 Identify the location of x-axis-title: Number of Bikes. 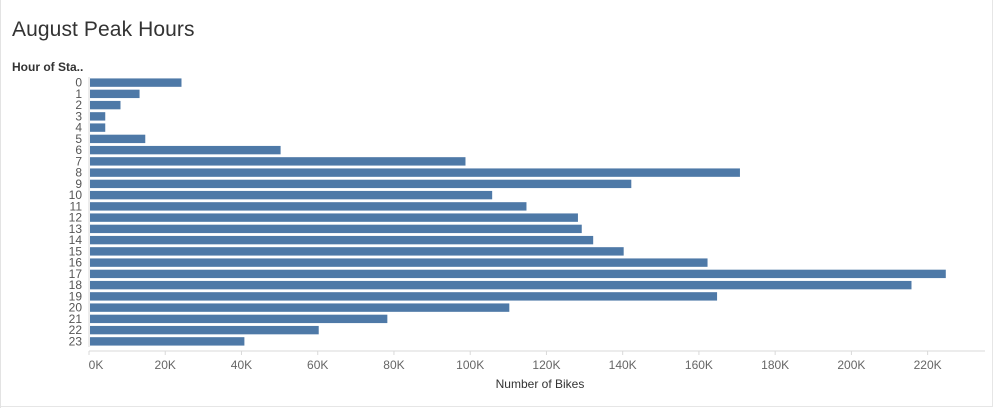
(540, 384).